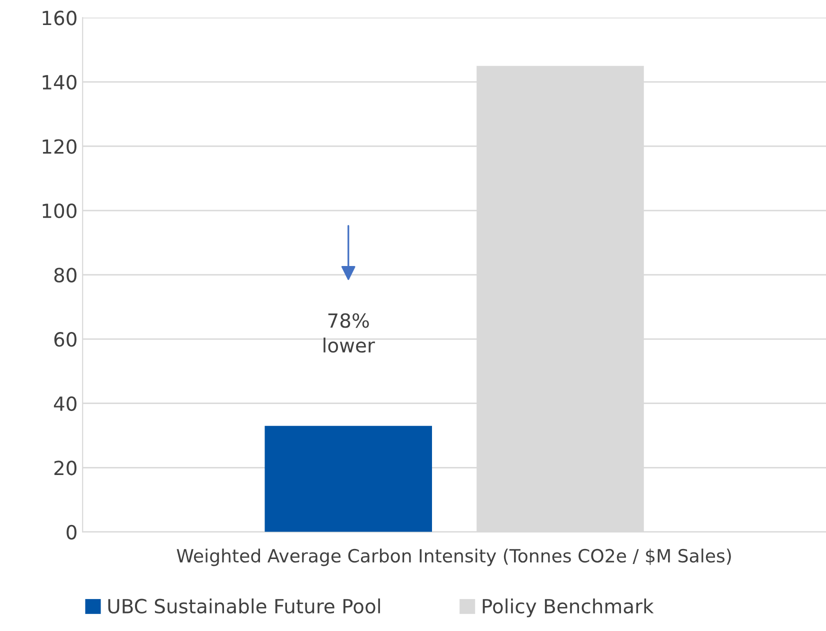 The height and width of the screenshot is (631, 826). I want to click on y-tick-label: 0, so click(71, 532).